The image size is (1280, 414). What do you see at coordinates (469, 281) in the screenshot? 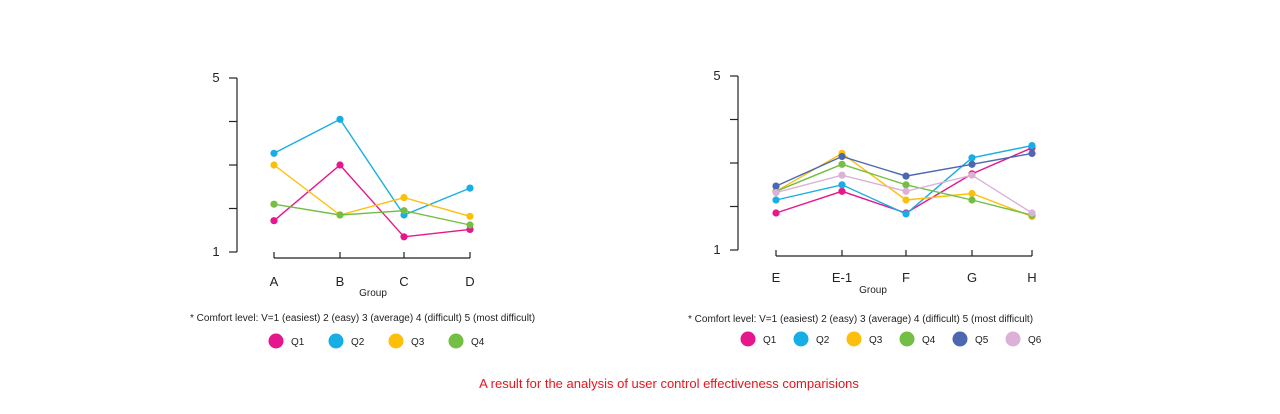
I see `x-tick-label: D` at bounding box center [469, 281].